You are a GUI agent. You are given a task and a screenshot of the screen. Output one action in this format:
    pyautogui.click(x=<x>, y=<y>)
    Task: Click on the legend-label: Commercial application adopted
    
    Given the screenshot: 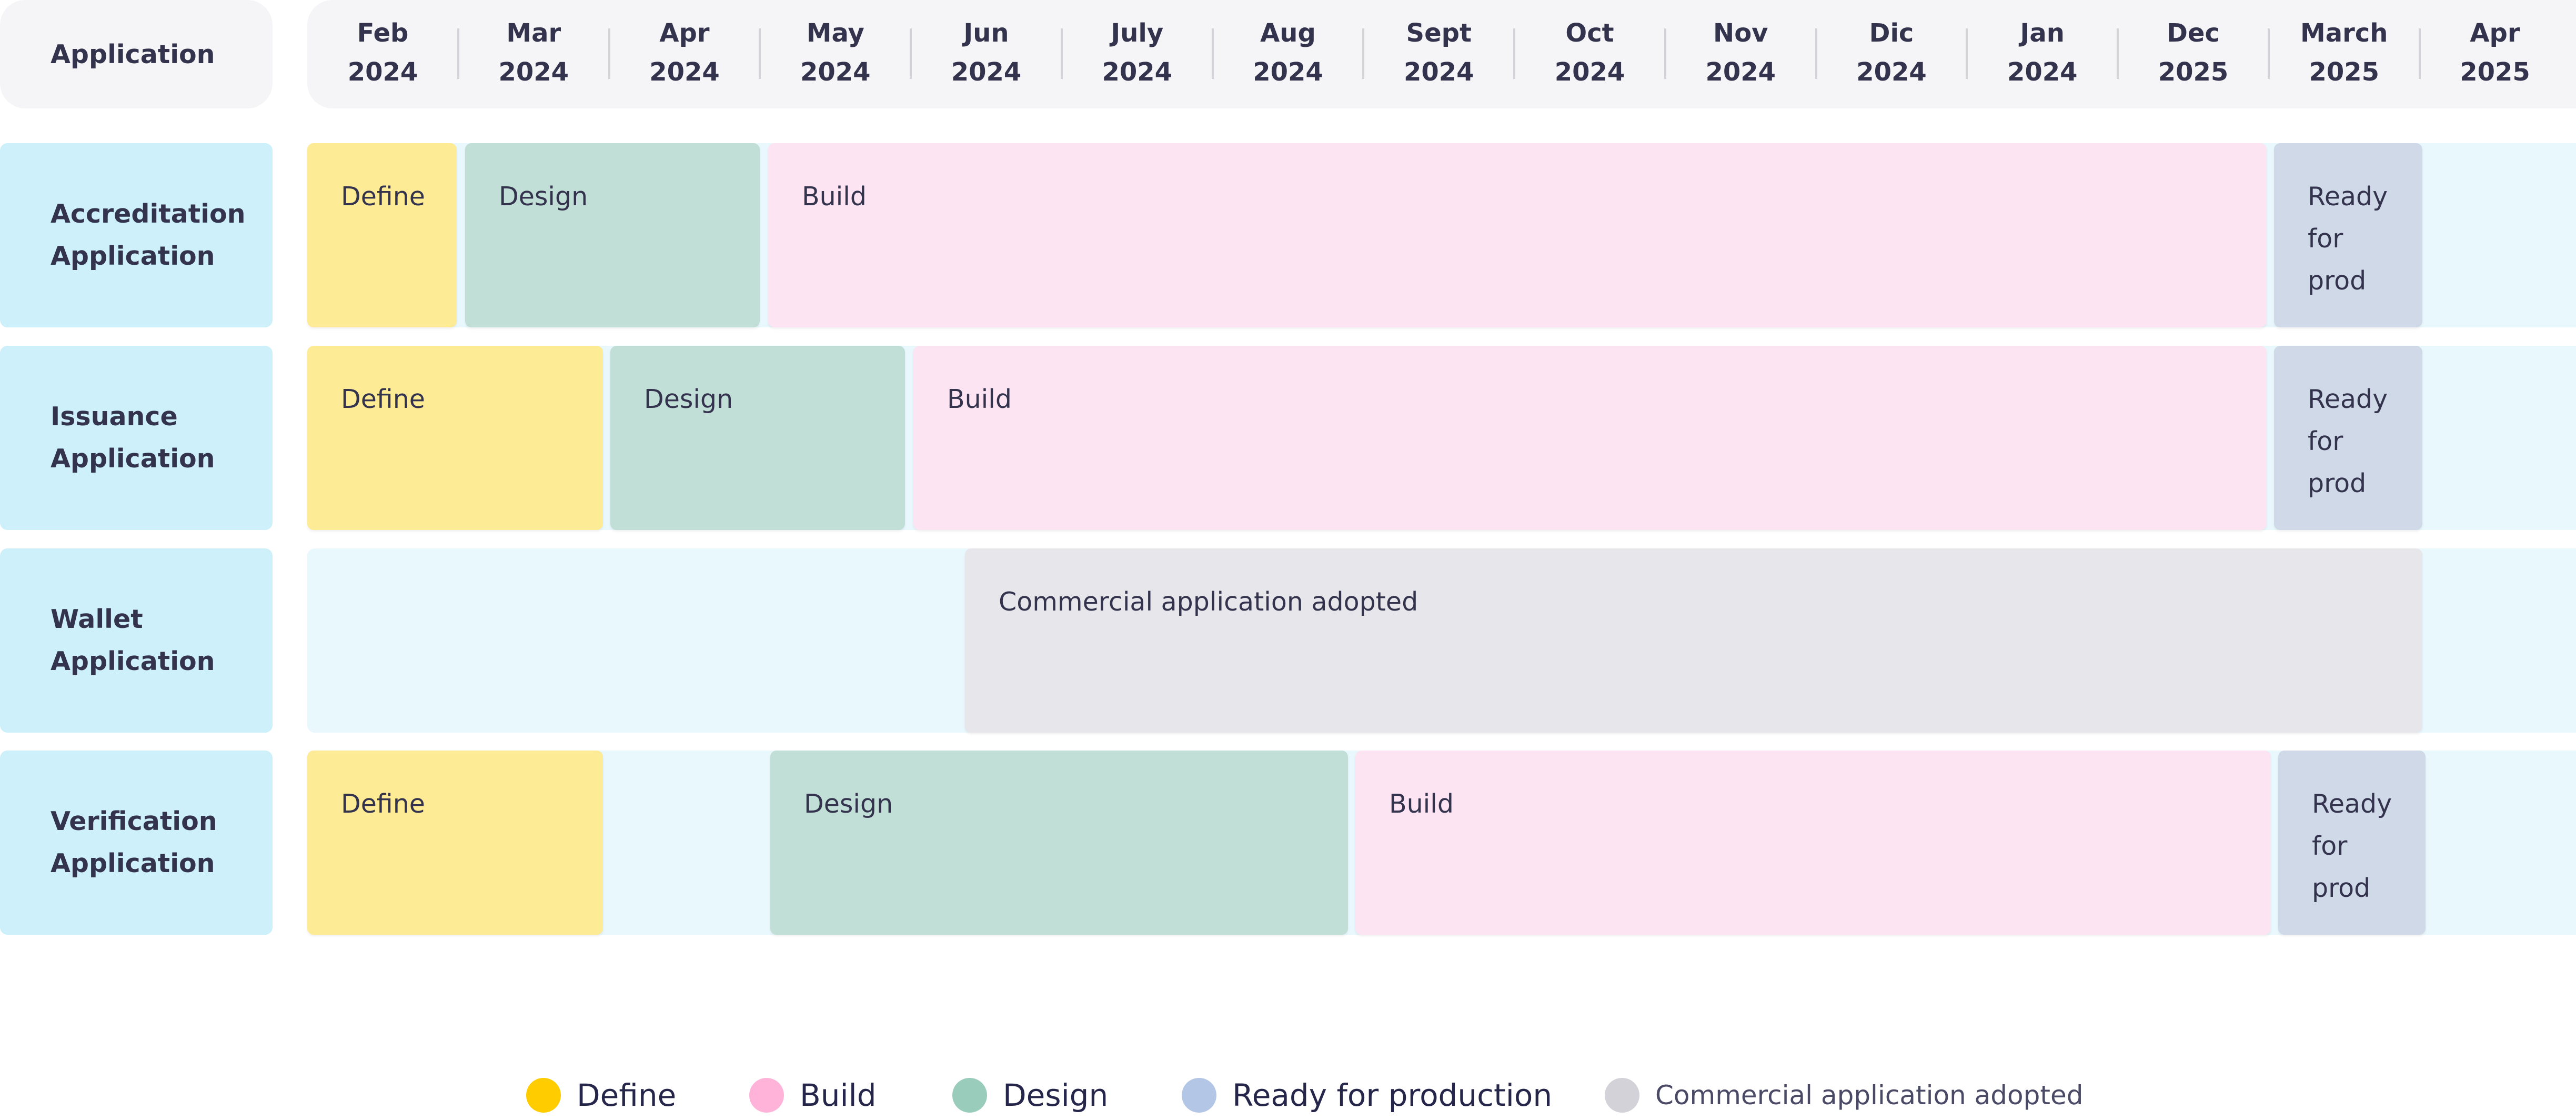 What is the action you would take?
    pyautogui.click(x=1869, y=1095)
    